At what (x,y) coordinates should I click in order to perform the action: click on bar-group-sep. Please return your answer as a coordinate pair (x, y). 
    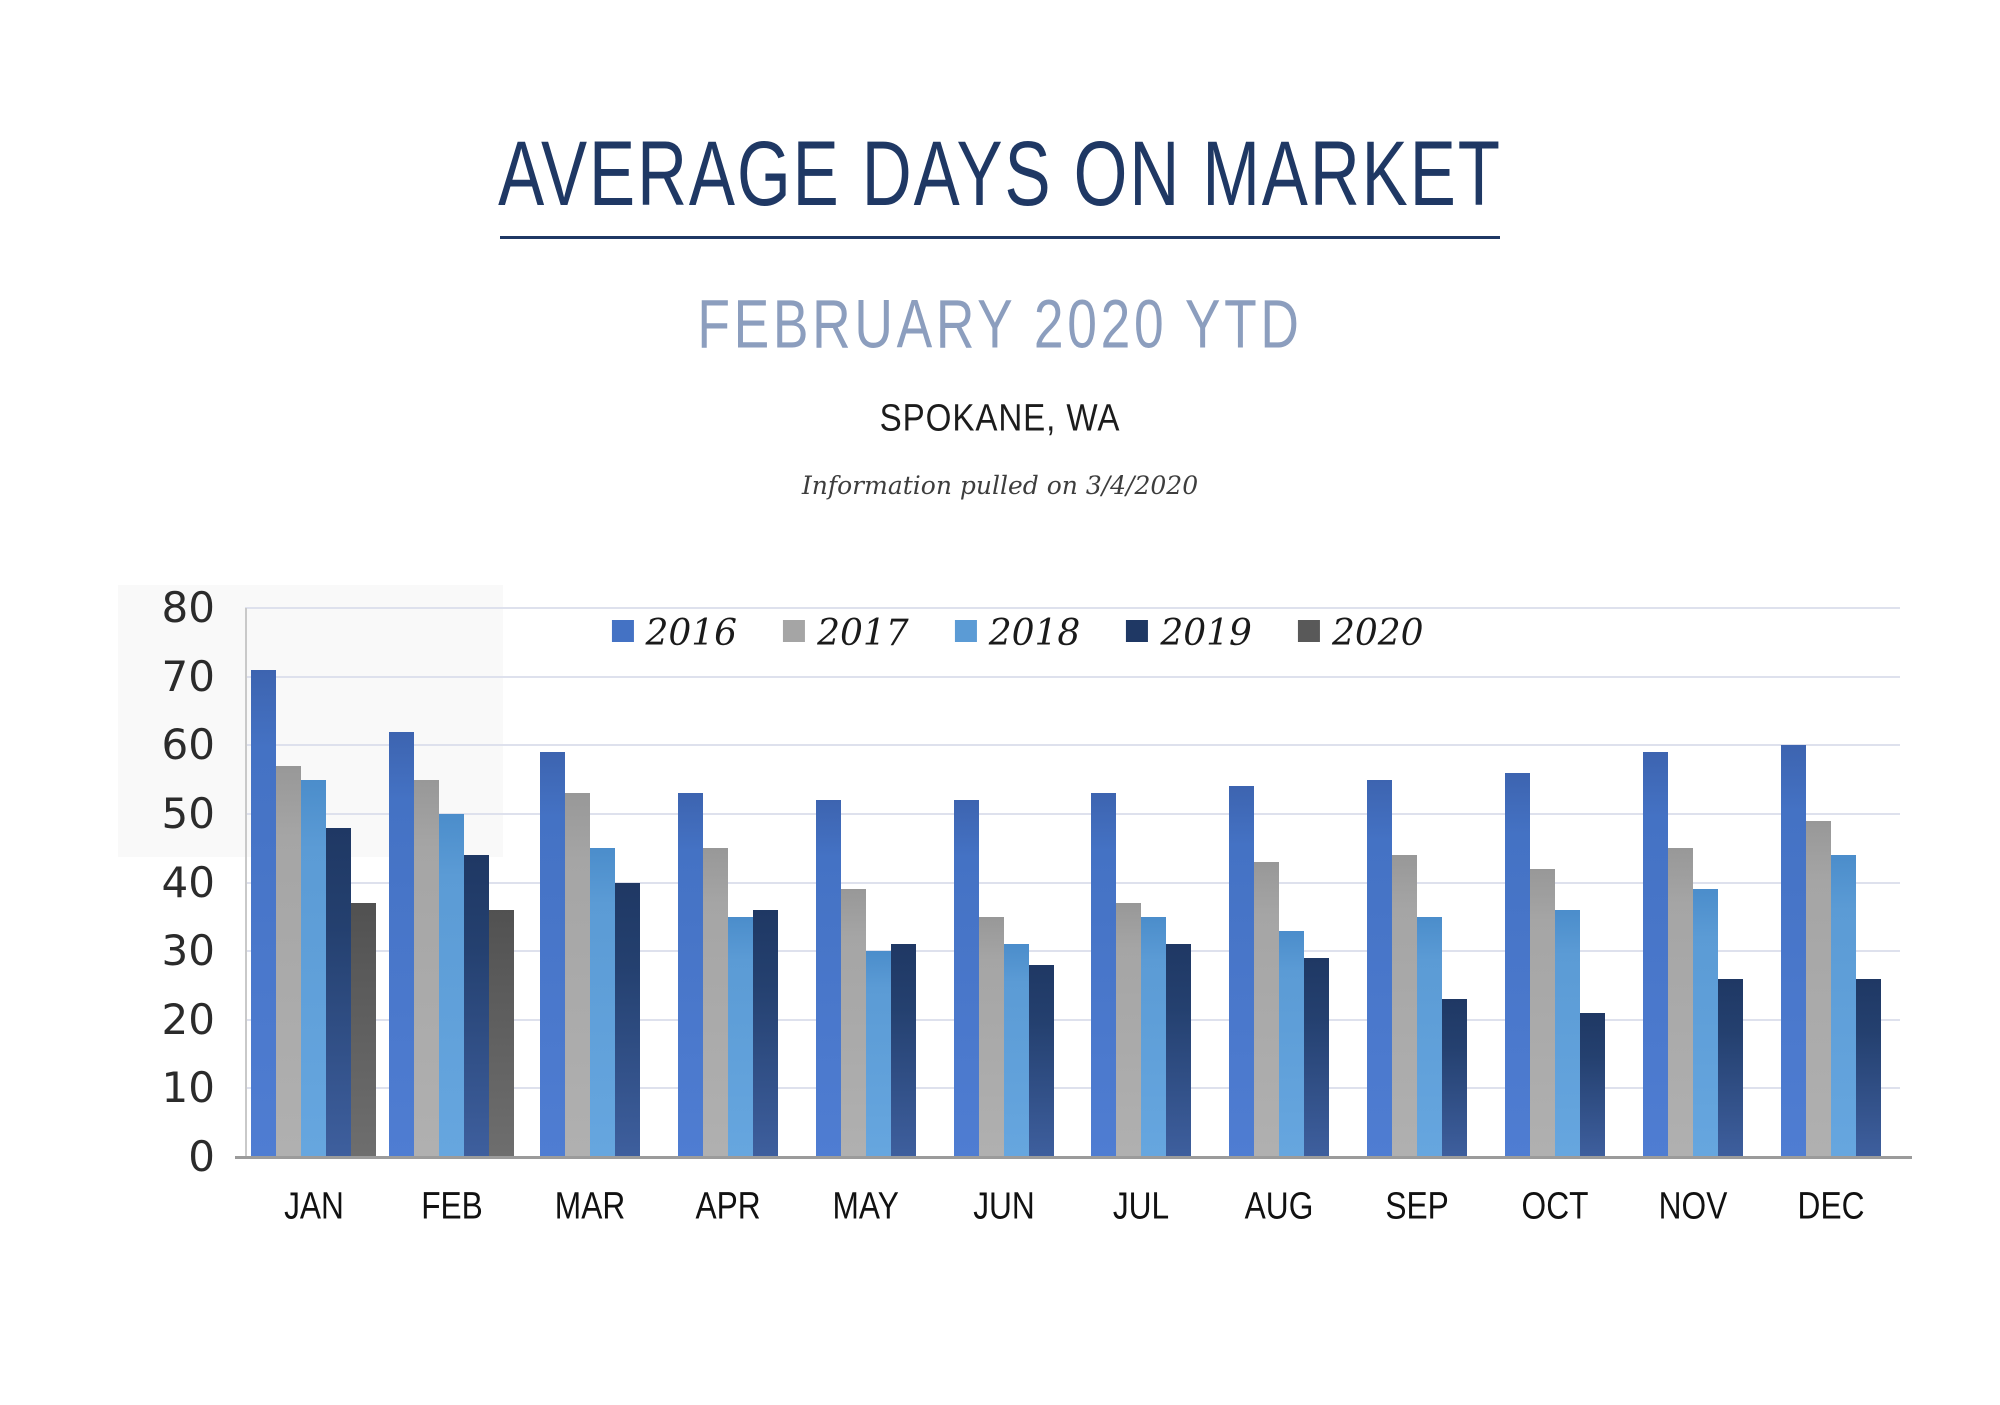
    Looking at the image, I should click on (1417, 882).